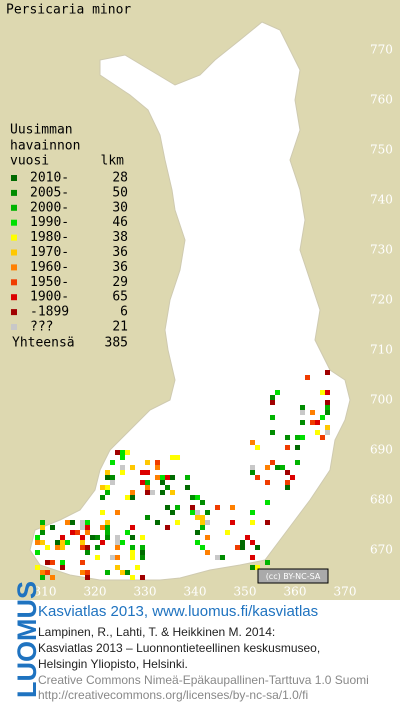  What do you see at coordinates (49, 207) in the screenshot?
I see `legend-label: 2000-` at bounding box center [49, 207].